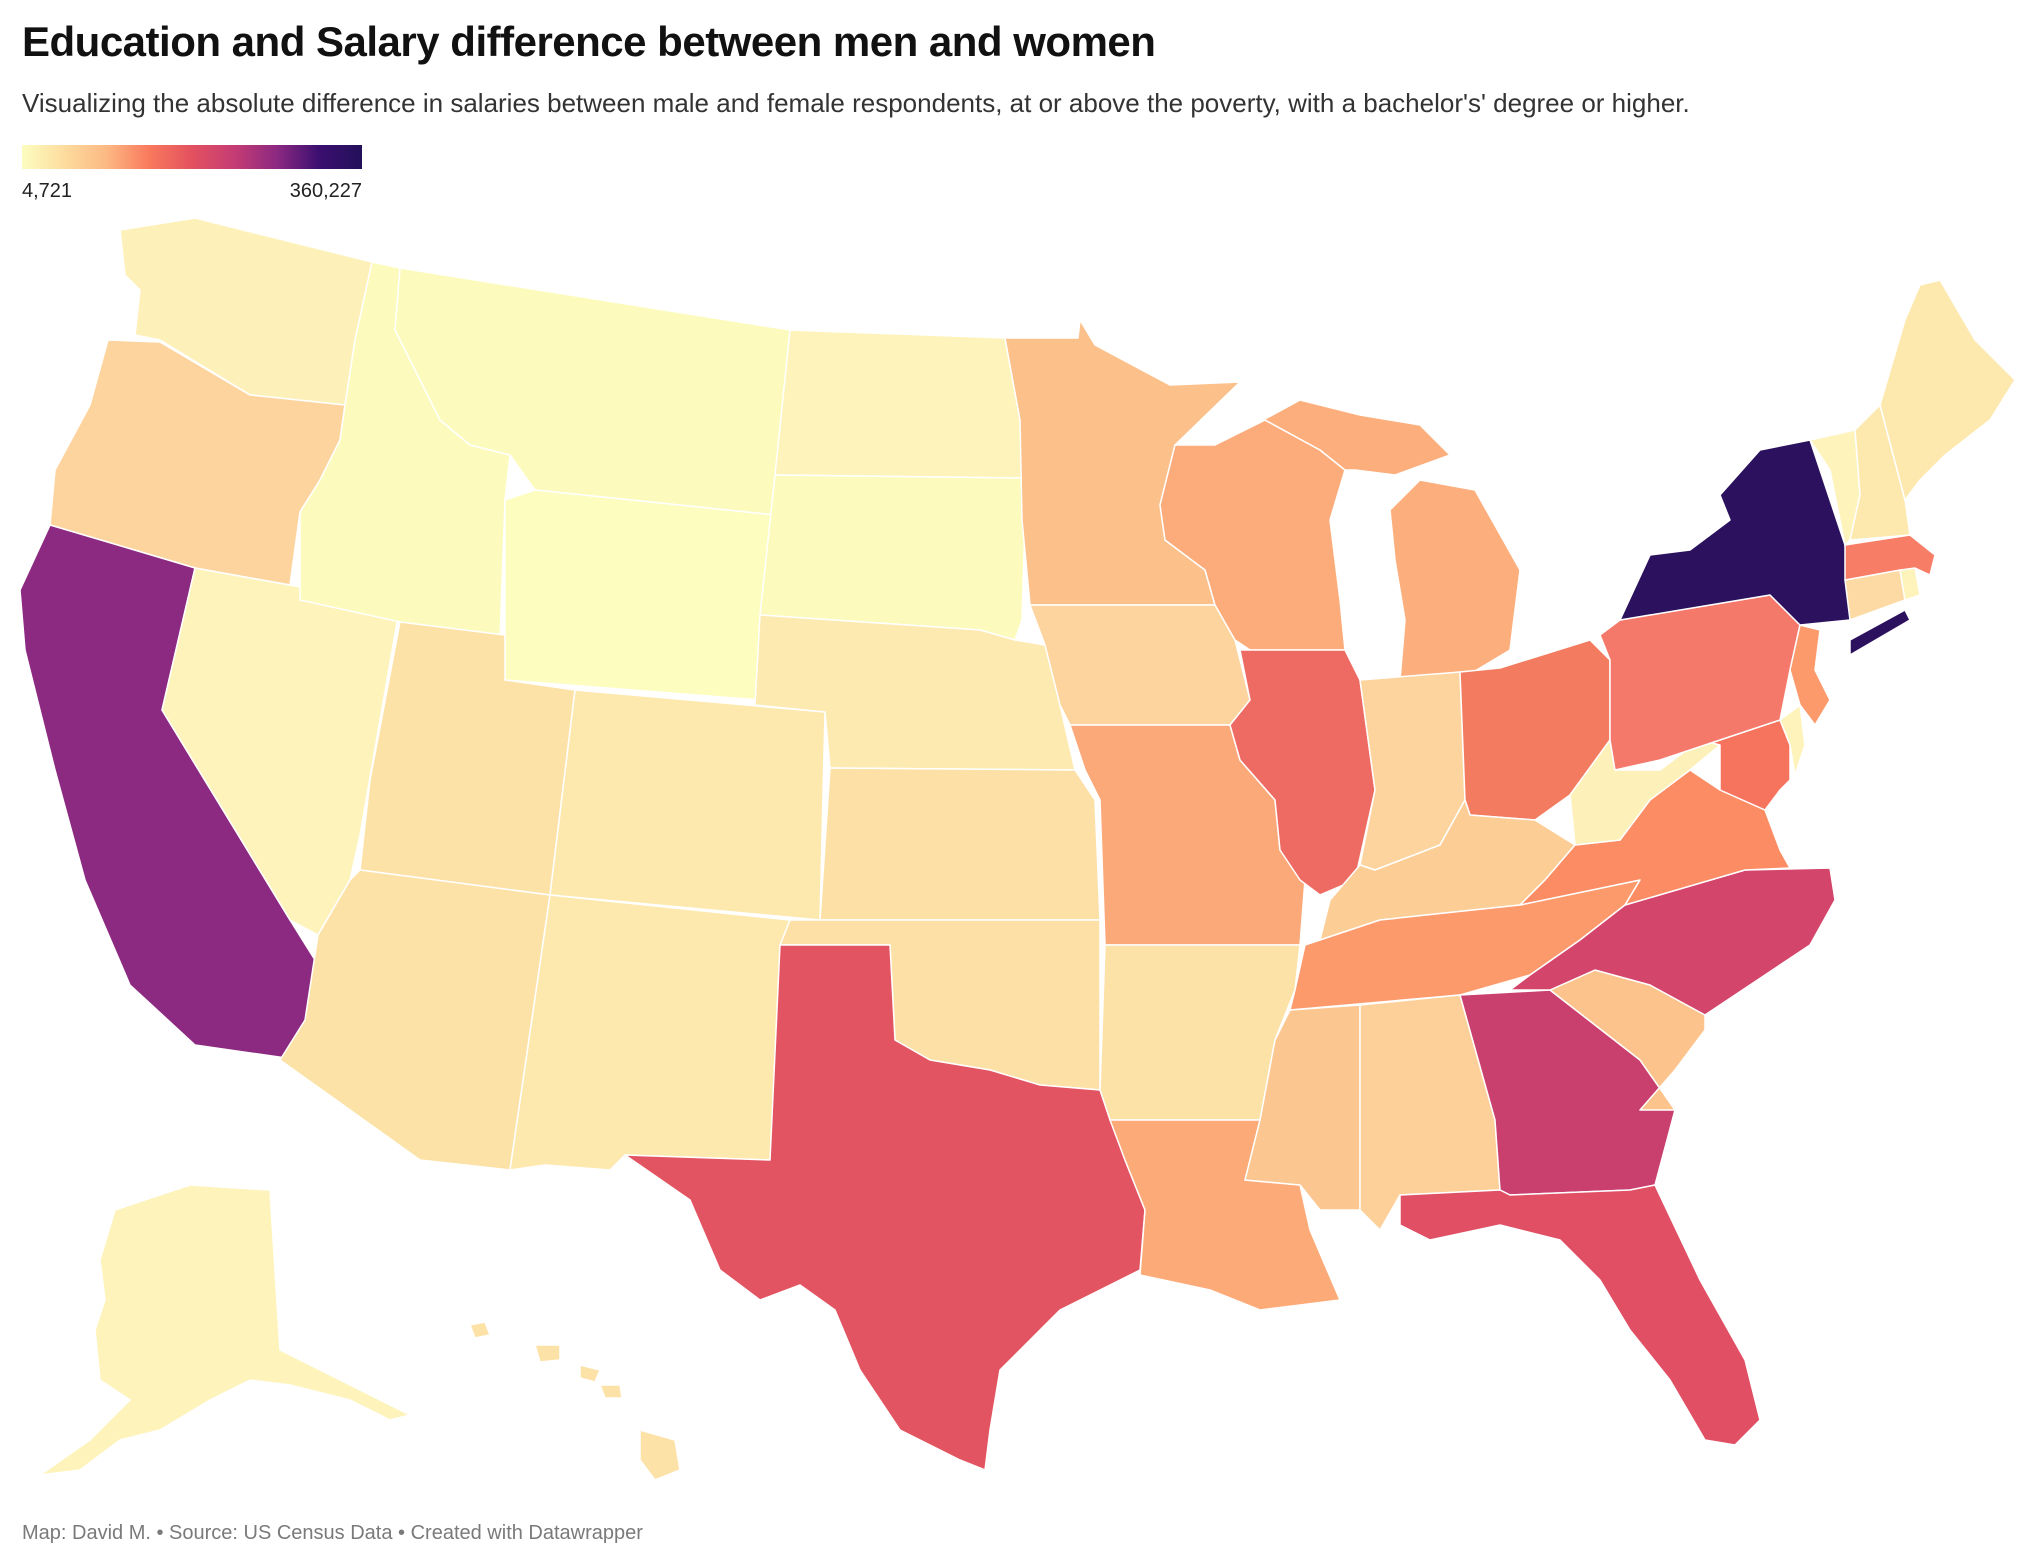 Image resolution: width=2040 pixels, height=1566 pixels. Describe the element at coordinates (1580, 1315) in the screenshot. I see `state-florida: Florida` at that location.